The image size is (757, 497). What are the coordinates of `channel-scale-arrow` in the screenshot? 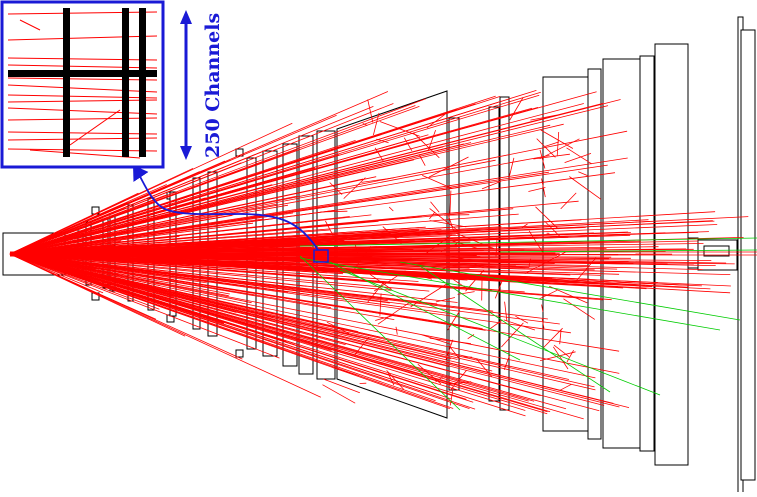 It's located at (186, 85).